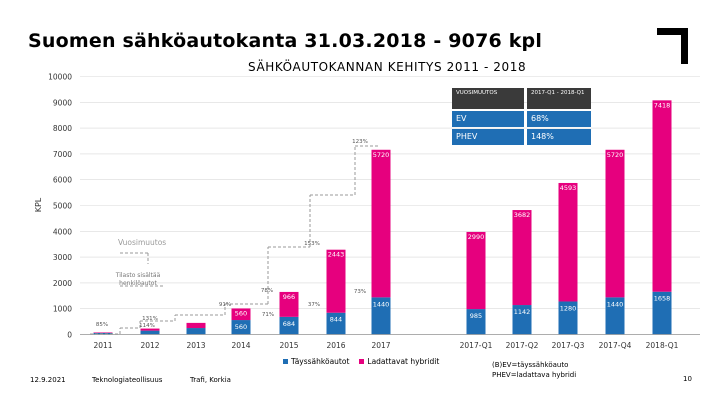 The height and width of the screenshot is (405, 720). What do you see at coordinates (103, 332) in the screenshot?
I see `bar-phev-2011` at bounding box center [103, 332].